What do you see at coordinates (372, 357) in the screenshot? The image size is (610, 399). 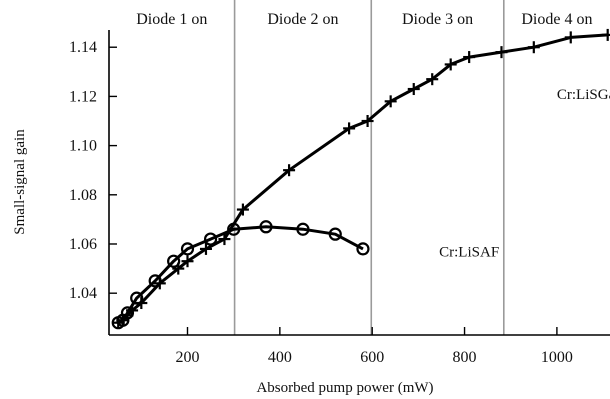 I see `x-tick-label: 600` at bounding box center [372, 357].